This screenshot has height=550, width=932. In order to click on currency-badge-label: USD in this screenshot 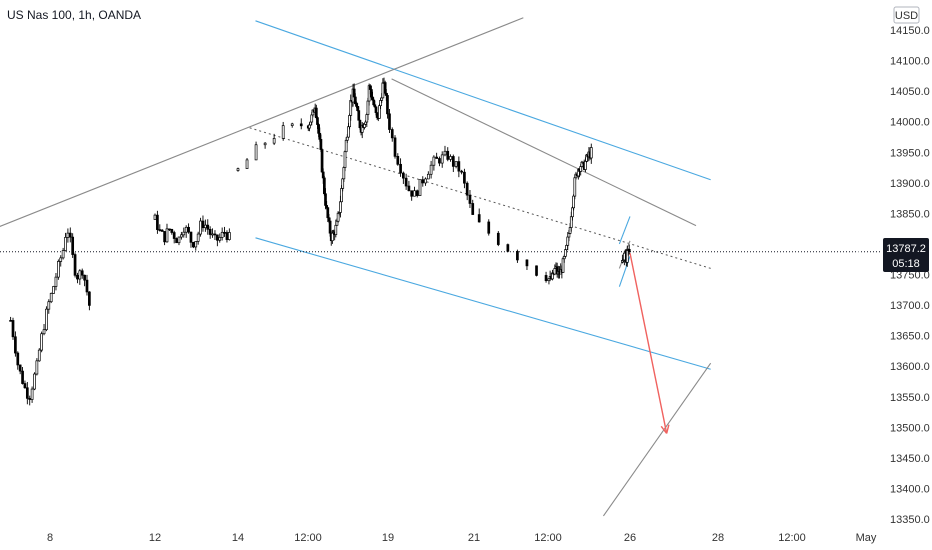, I will do `click(906, 16)`.